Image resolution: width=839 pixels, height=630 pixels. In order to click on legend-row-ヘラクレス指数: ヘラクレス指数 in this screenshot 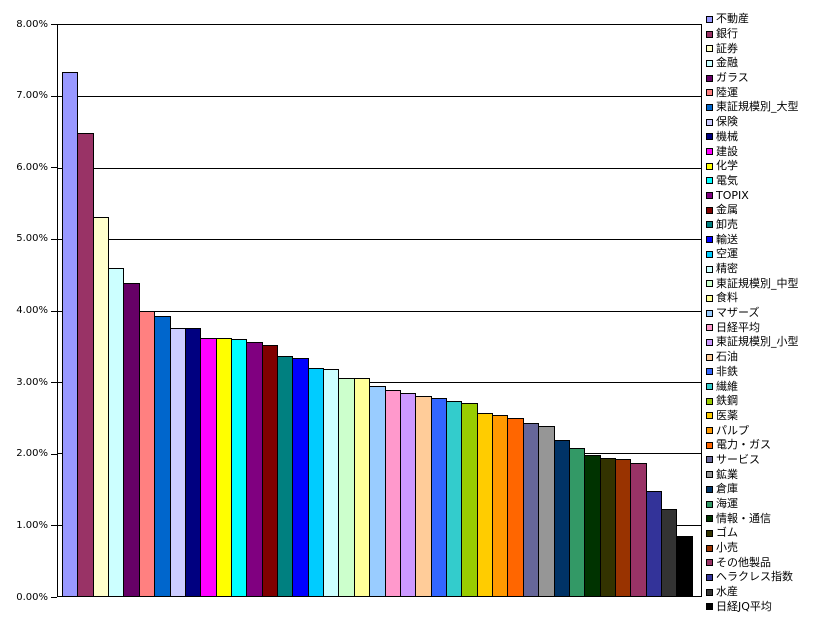, I will do `click(752, 577)`.